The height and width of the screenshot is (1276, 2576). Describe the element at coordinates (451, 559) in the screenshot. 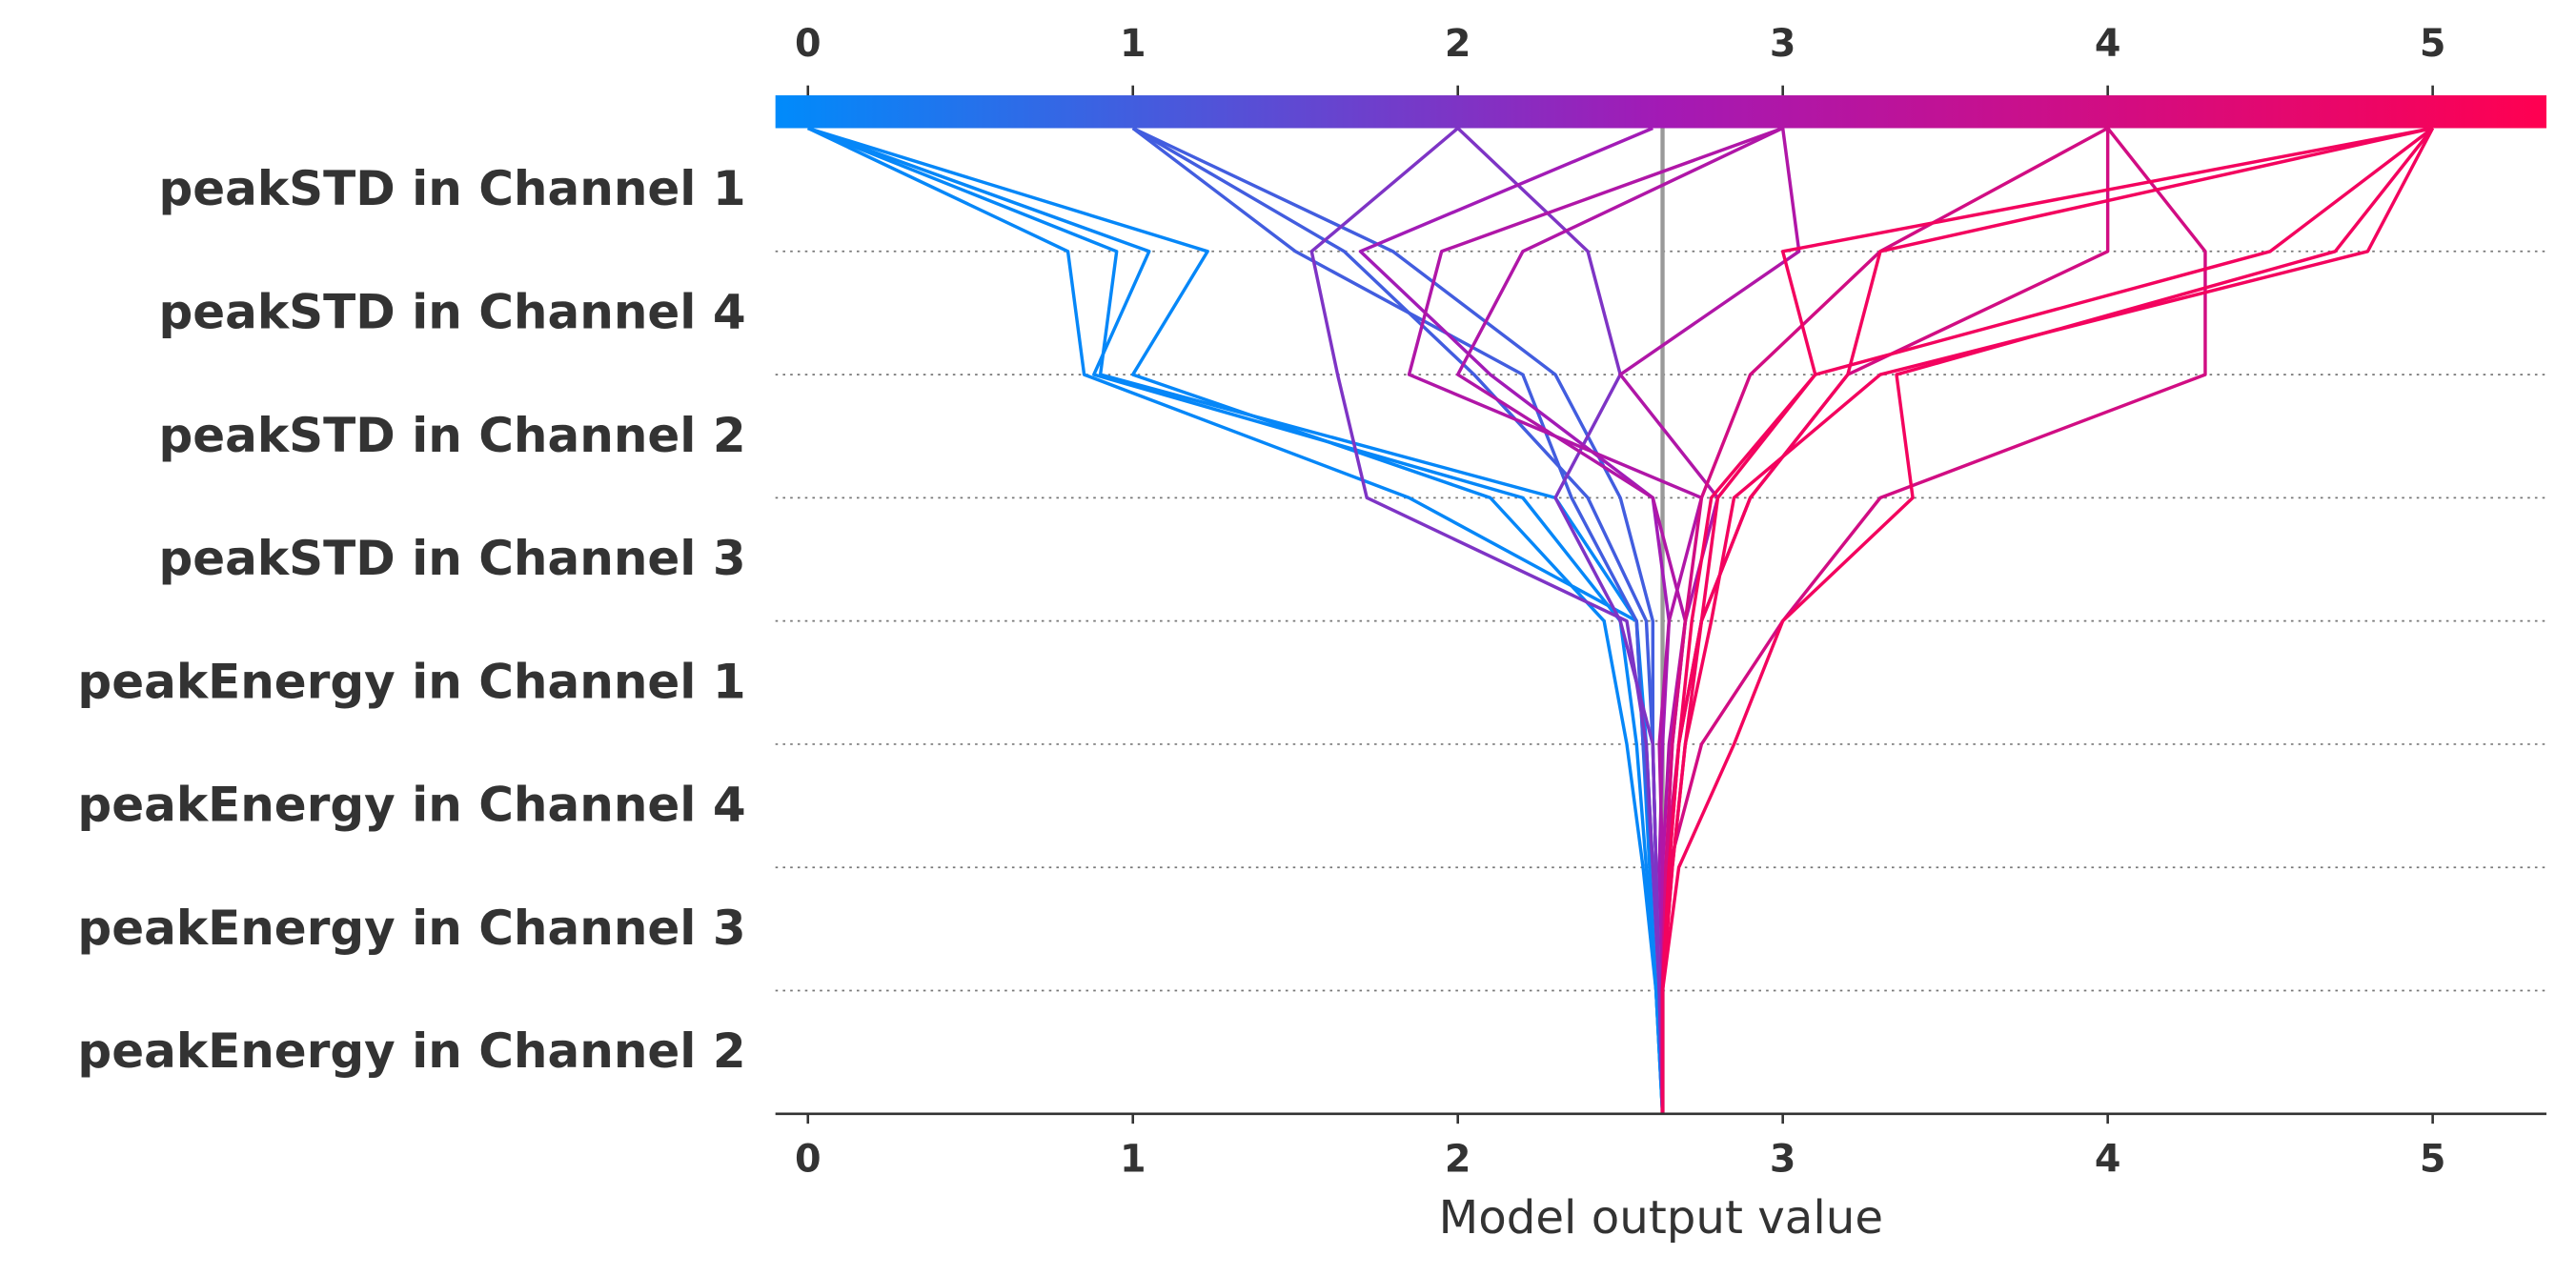

I see `feature-label: peakSTD in Channel 3` at that location.